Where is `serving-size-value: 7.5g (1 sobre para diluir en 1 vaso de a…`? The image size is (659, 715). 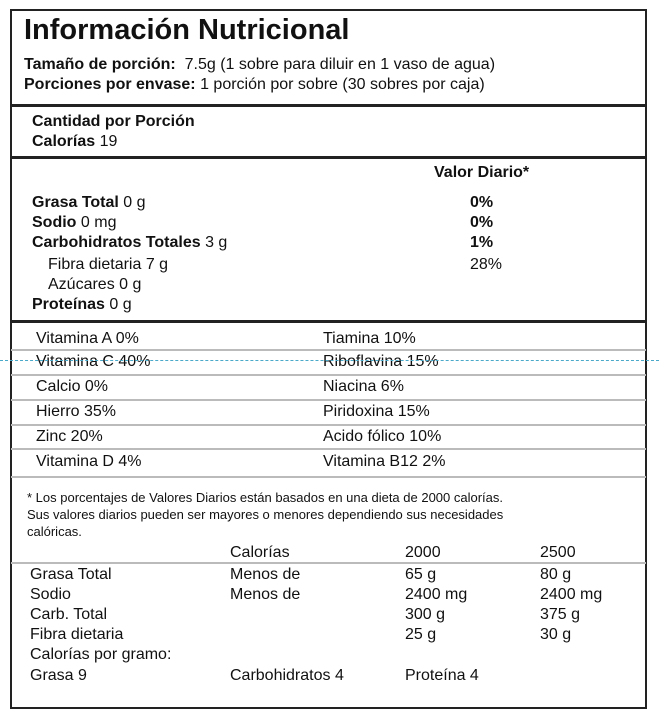 serving-size-value: 7.5g (1 sobre para diluir en 1 vaso de a… is located at coordinates (340, 64).